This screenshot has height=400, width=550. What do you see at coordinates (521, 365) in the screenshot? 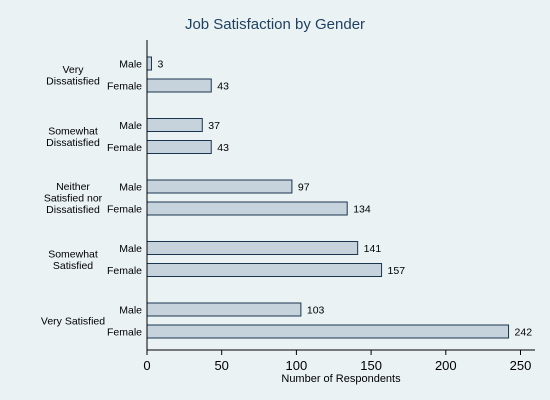
I see `x-tick-label: 250` at bounding box center [521, 365].